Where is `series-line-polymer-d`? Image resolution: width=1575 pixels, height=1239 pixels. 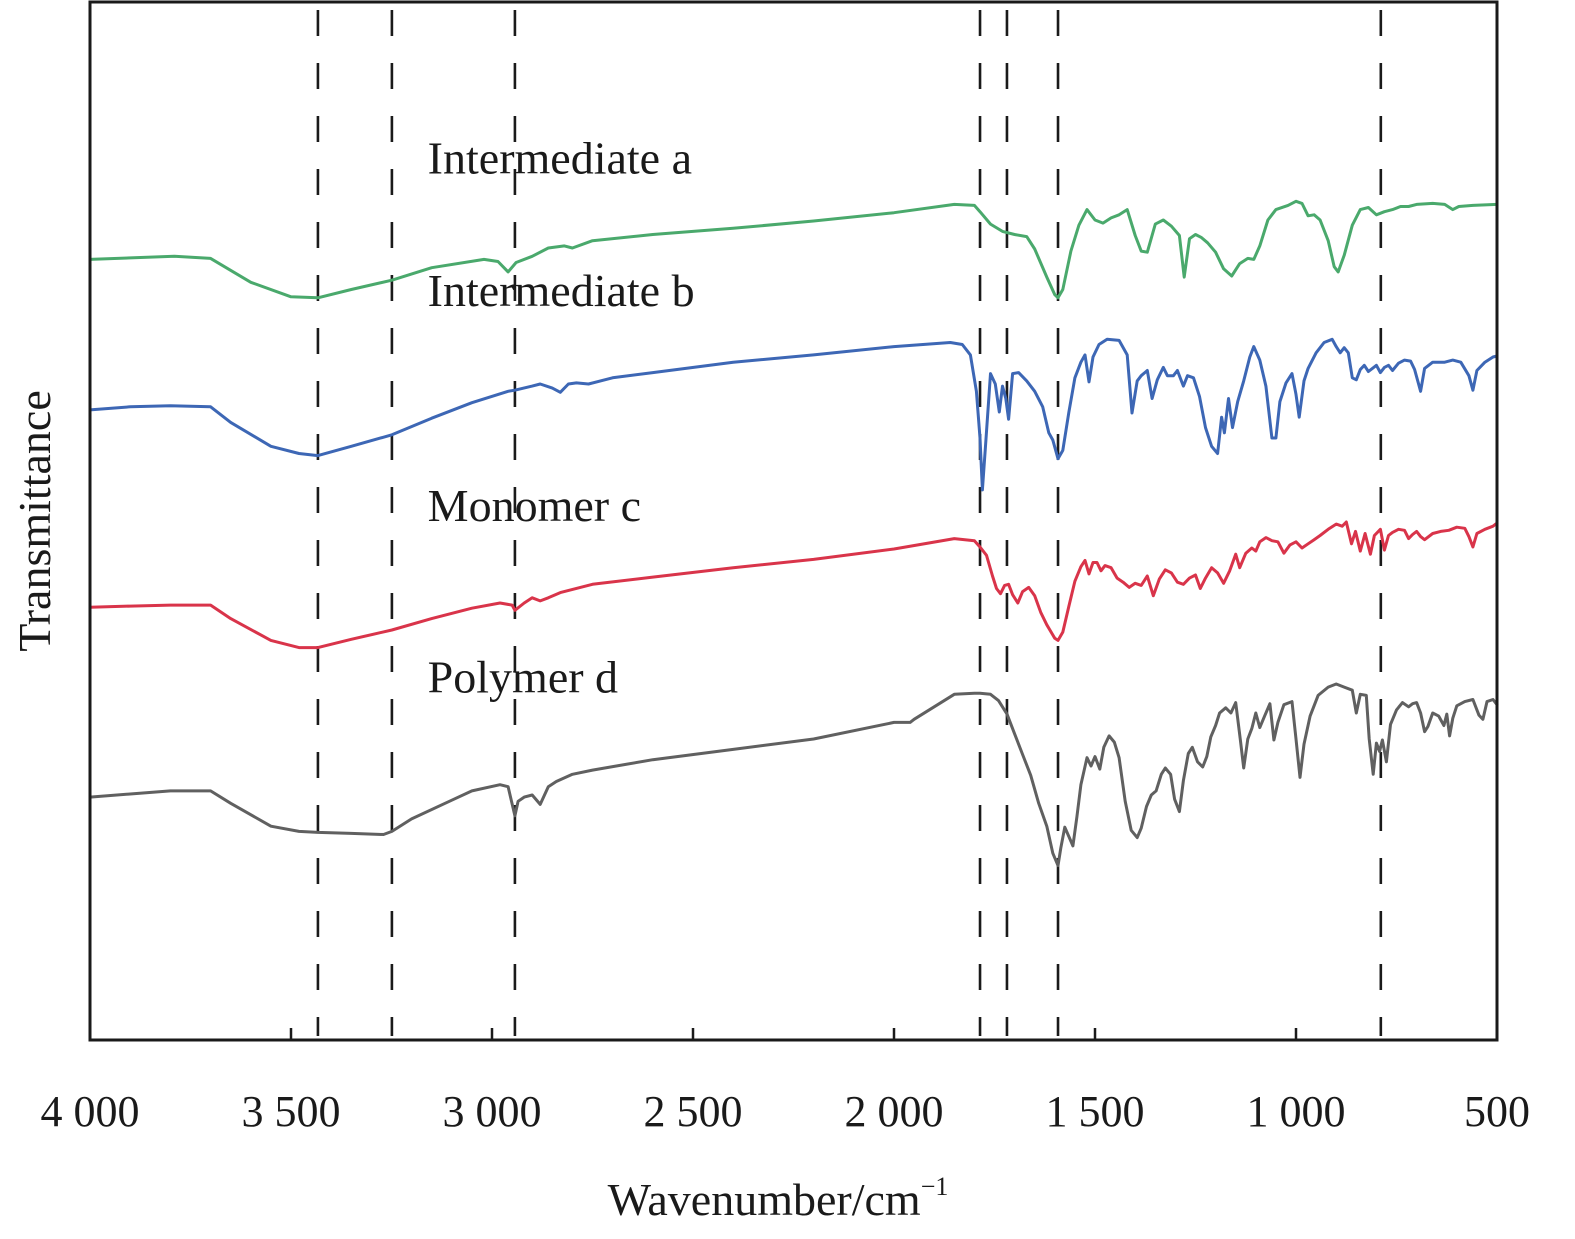 series-line-polymer-d is located at coordinates (793, 775).